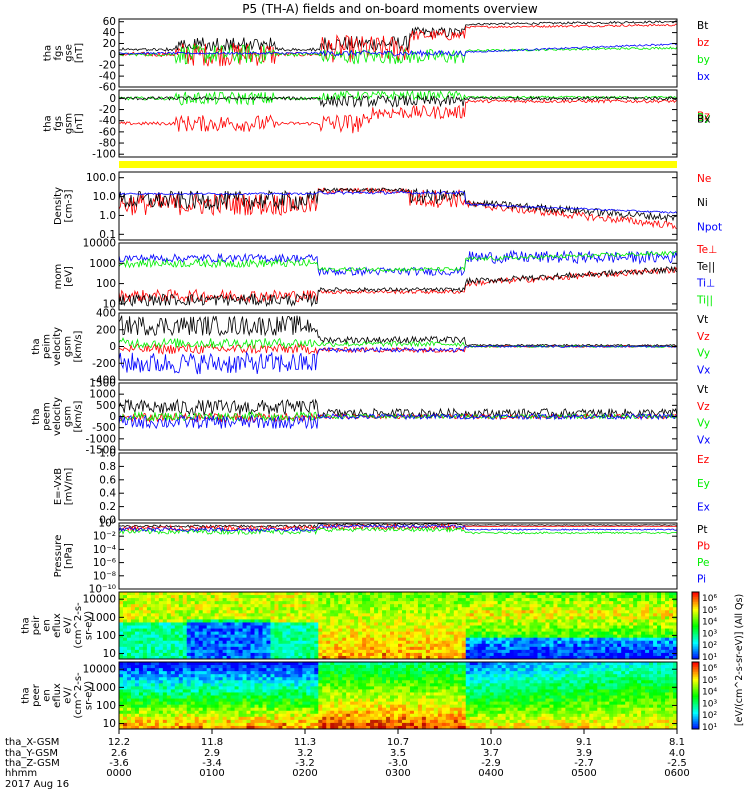  I want to click on legend-pressure-2: Pe, so click(703, 563).